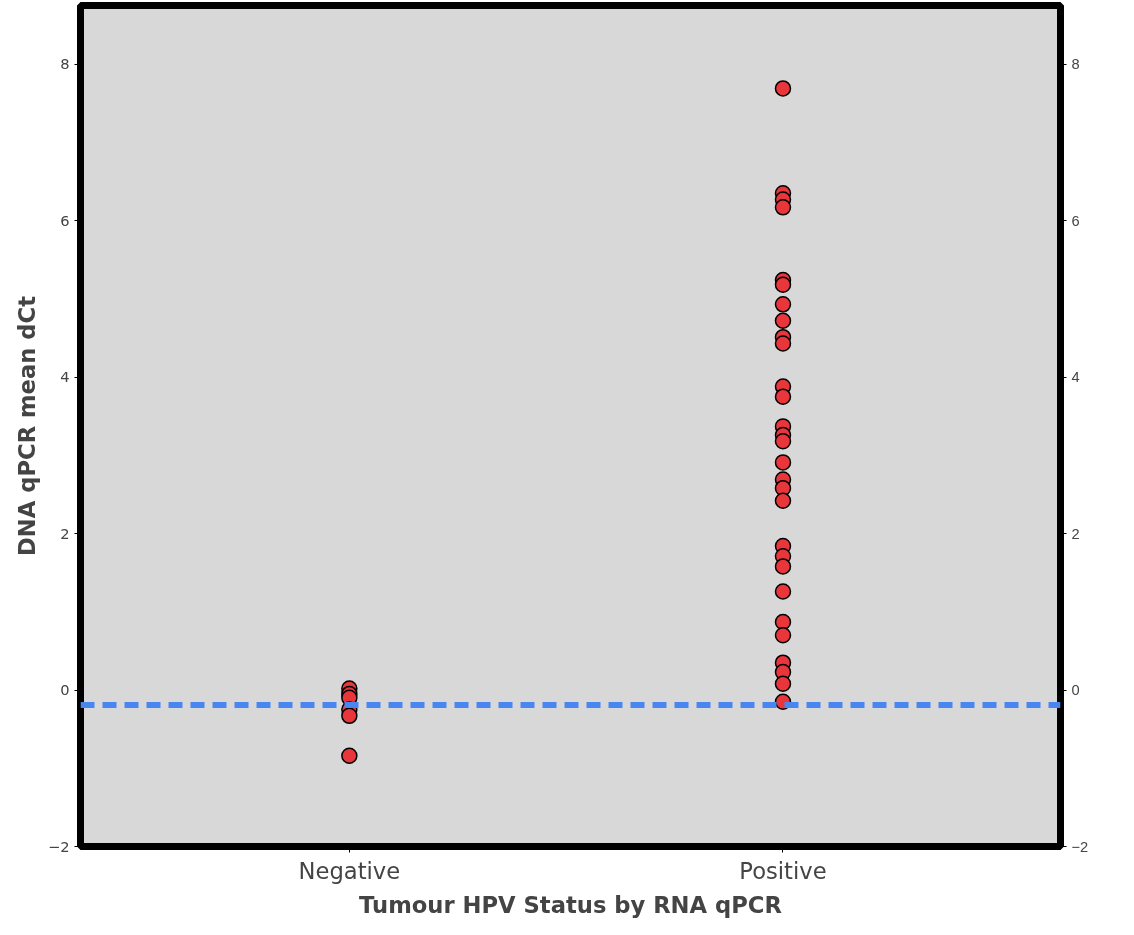  Describe the element at coordinates (65, 533) in the screenshot. I see `y-tick-label: 2` at that location.